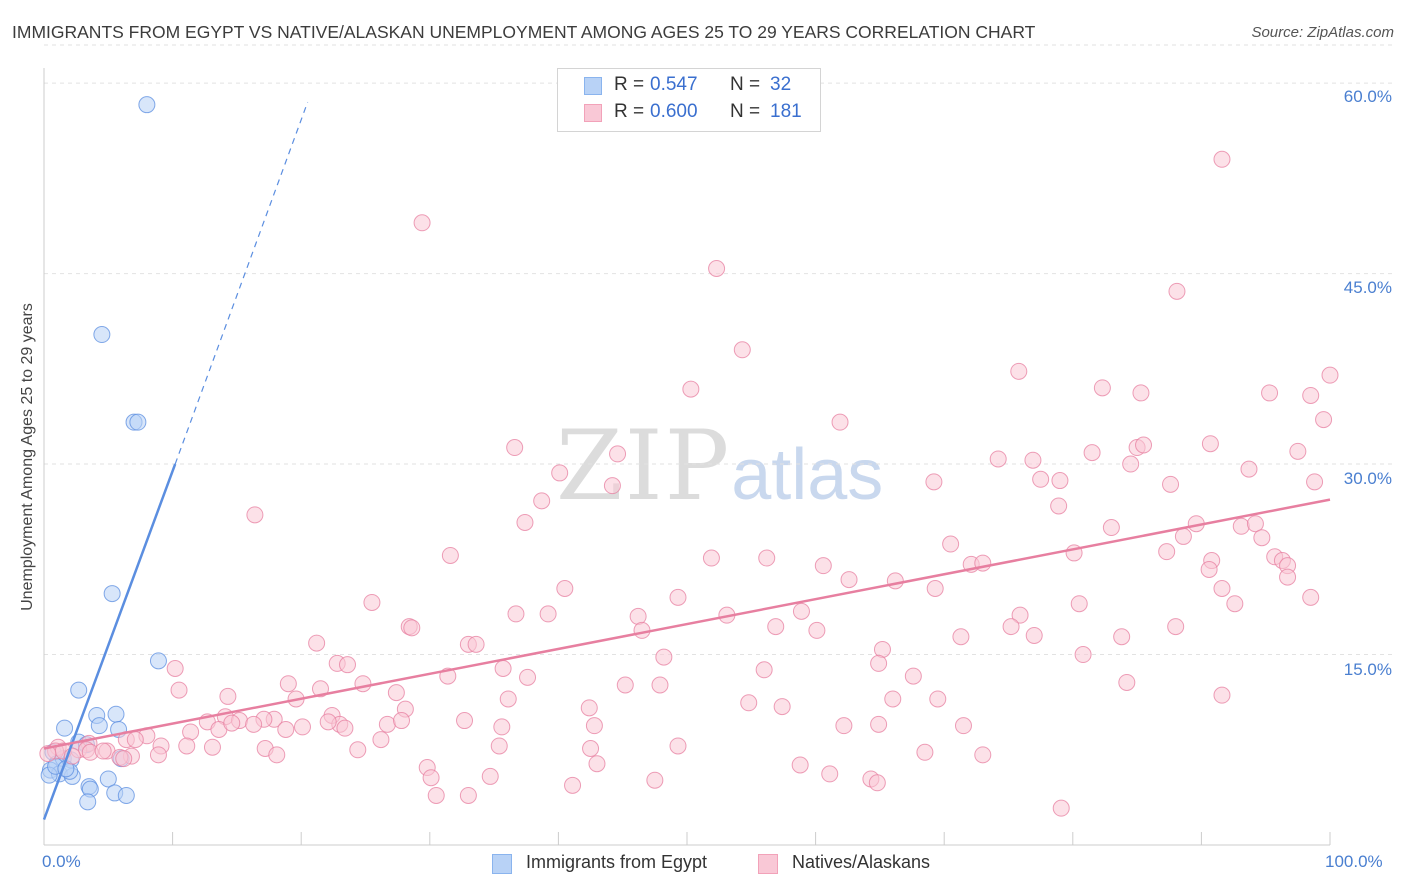  I want to click on correlation-stats-box: R = 0.547 N = 32 R = 0.600 N = 181, so click(689, 100).